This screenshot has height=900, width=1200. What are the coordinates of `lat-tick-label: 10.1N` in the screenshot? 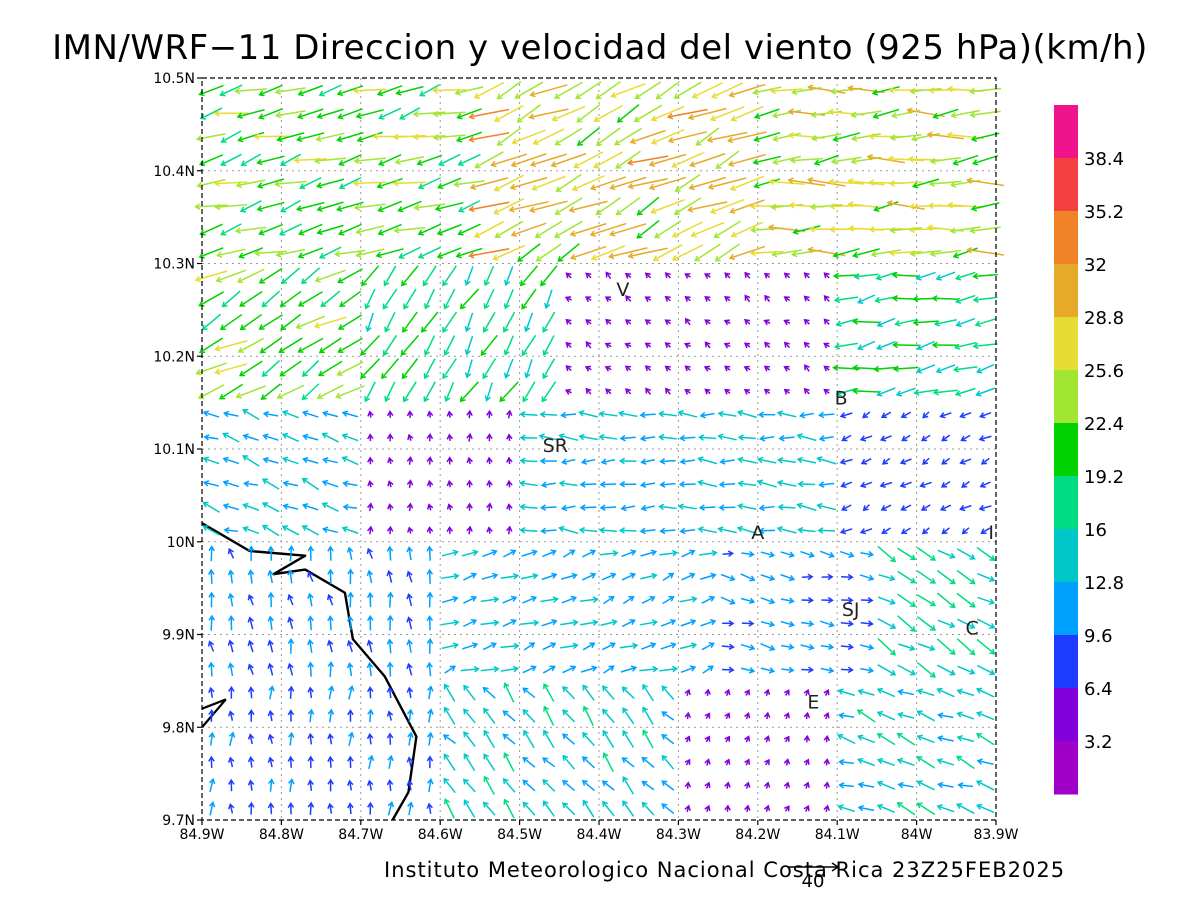 It's located at (174, 450).